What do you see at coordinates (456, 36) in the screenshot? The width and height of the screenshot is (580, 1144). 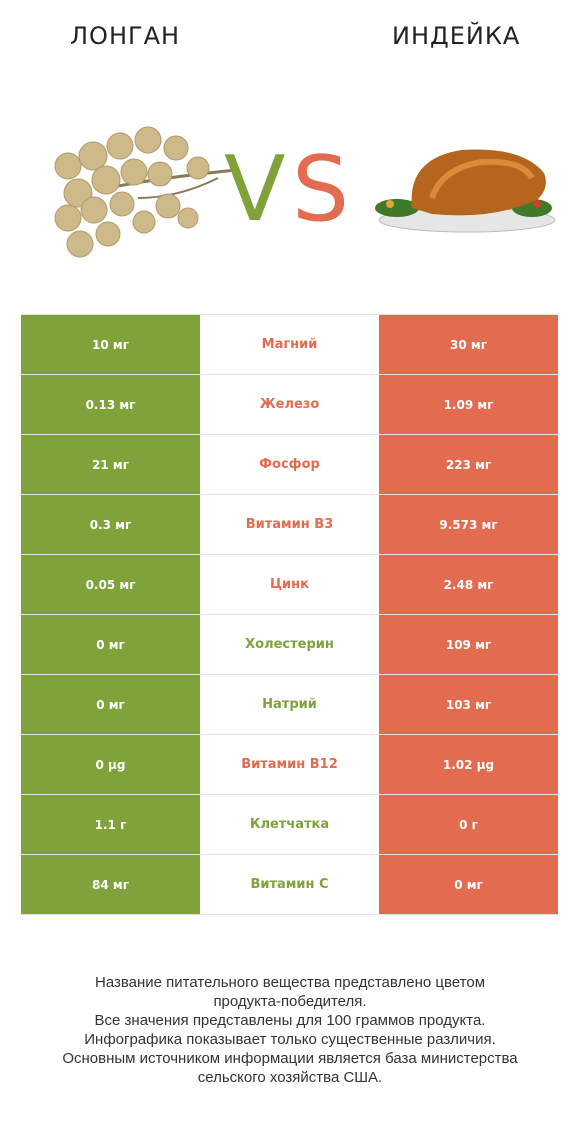 I see `right-product-title: ИНДЕЙКА` at bounding box center [456, 36].